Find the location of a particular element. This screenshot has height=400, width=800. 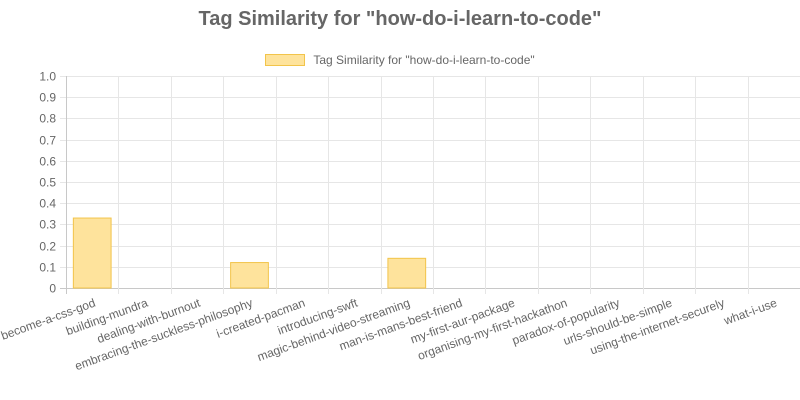

x-tick-label: what-i-use is located at coordinates (750, 312).